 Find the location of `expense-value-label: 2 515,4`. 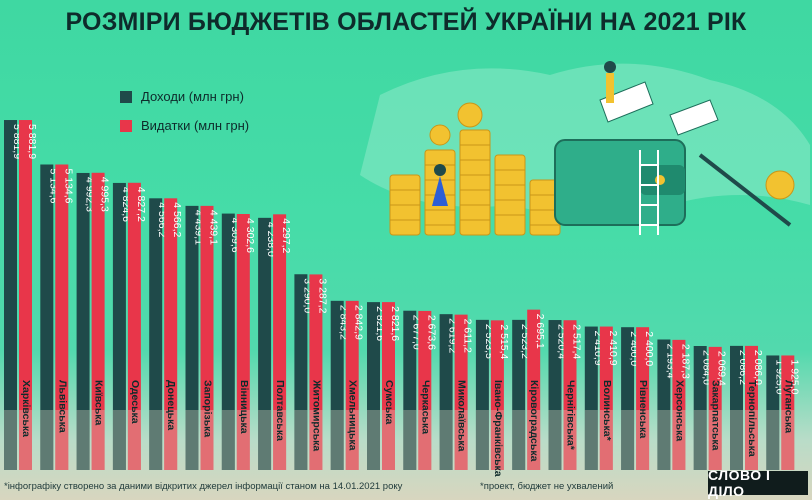

expense-value-label: 2 515,4 is located at coordinates (504, 341).